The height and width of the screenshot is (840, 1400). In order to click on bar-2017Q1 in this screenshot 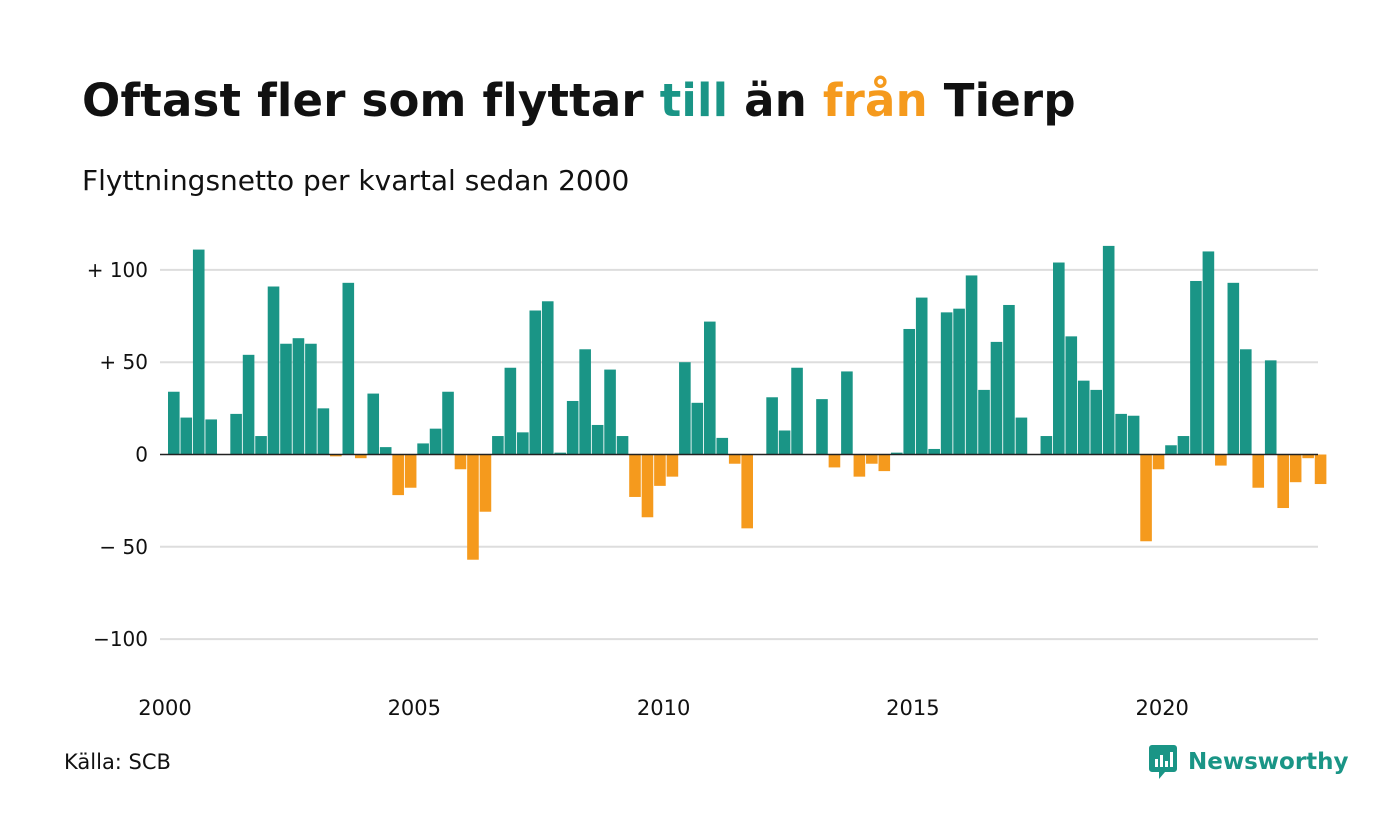, I will do `click(1021, 436)`.